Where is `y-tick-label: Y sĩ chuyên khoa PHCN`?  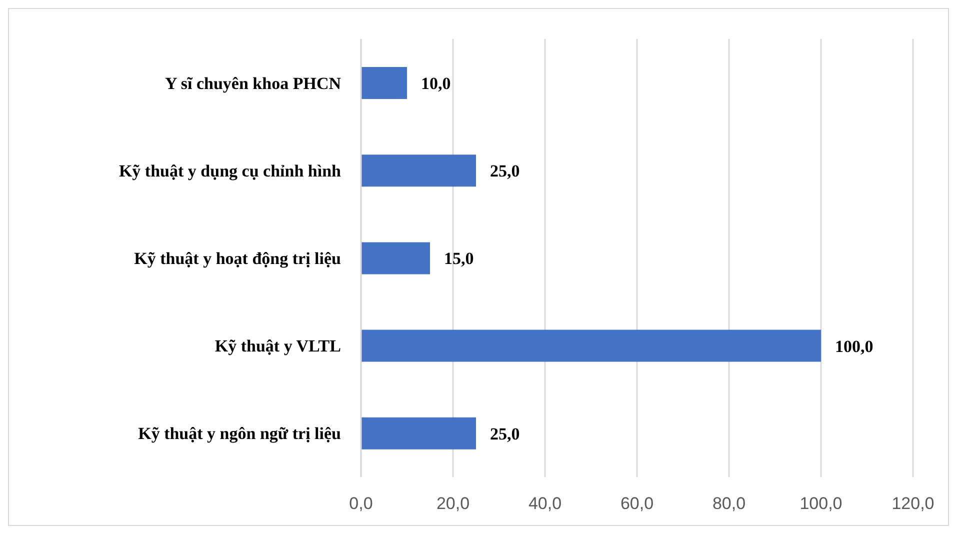
y-tick-label: Y sĩ chuyên khoa PHCN is located at coordinates (253, 83).